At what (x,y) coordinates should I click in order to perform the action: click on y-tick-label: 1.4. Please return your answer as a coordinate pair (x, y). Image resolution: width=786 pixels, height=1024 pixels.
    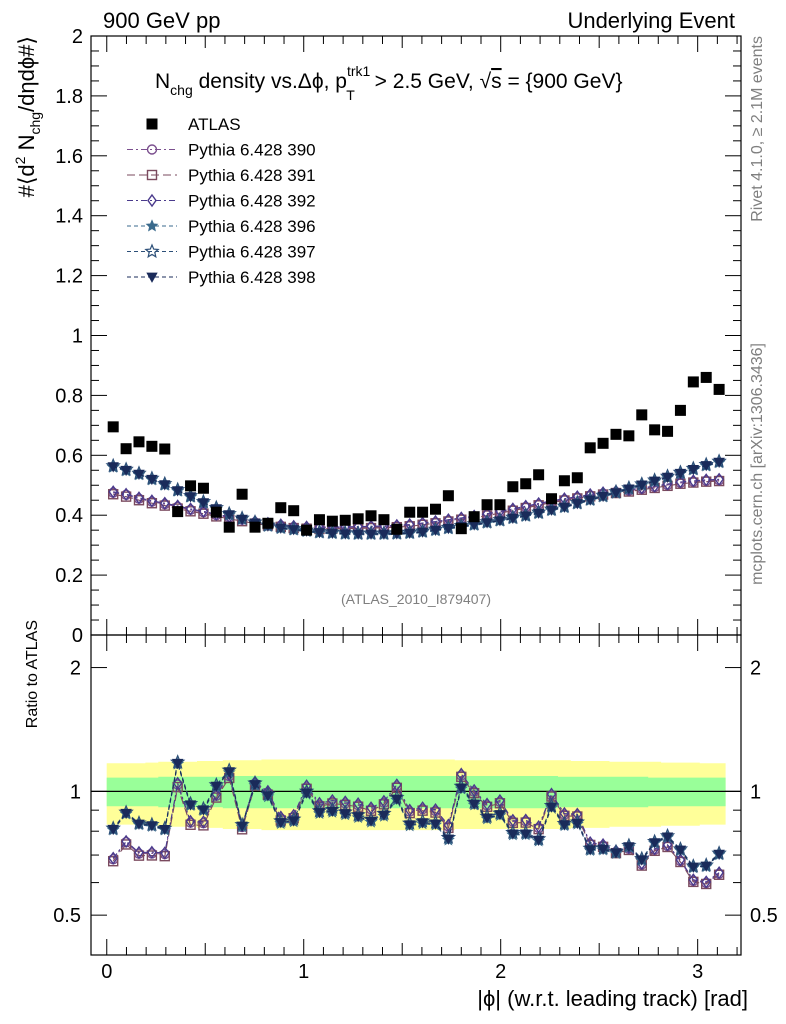
    Looking at the image, I should click on (69, 217).